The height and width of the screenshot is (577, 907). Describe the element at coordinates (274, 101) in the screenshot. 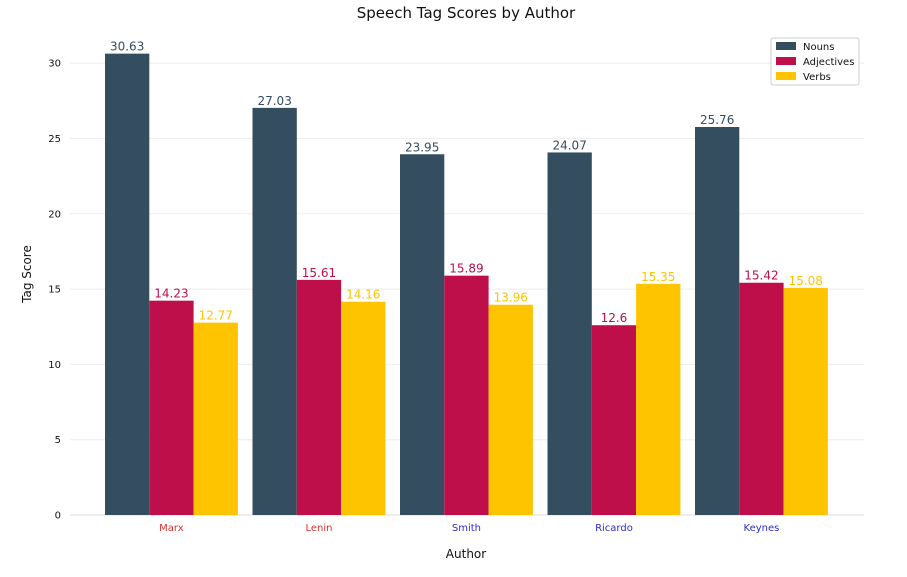

I see `data-label: 27.03` at that location.